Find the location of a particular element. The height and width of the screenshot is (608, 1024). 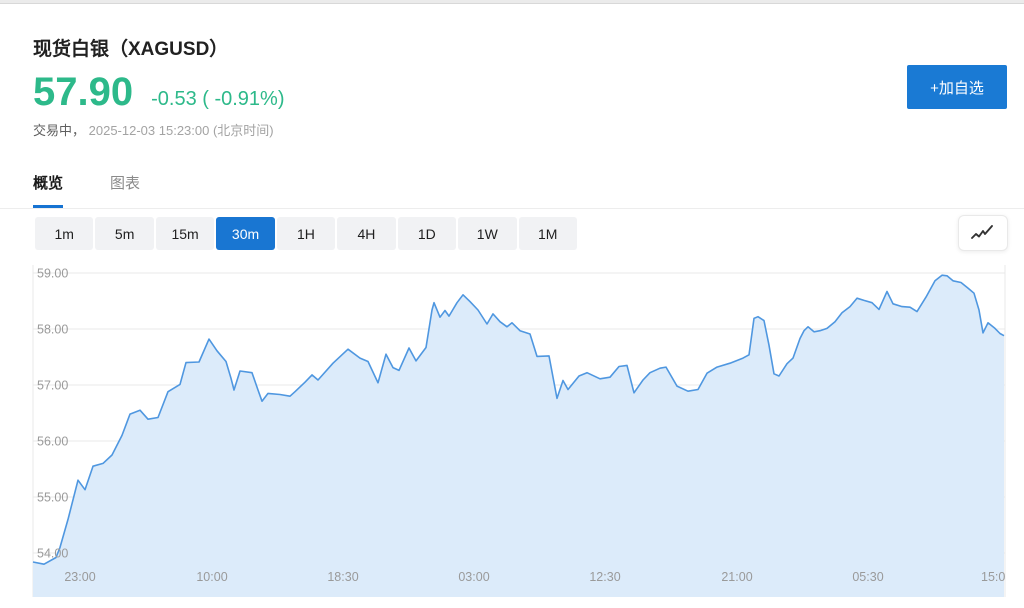

timeframe-1H: 1H is located at coordinates (306, 233).